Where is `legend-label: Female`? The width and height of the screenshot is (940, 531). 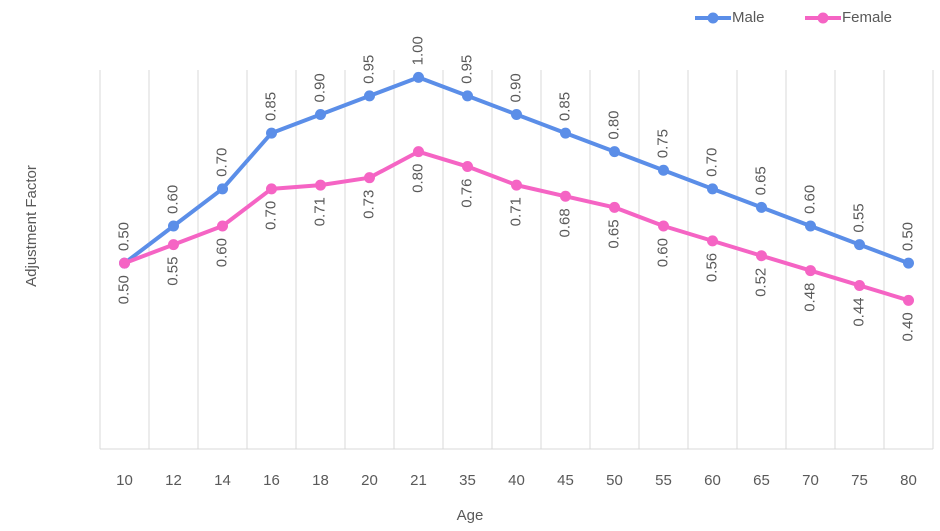
legend-label: Female is located at coordinates (867, 17).